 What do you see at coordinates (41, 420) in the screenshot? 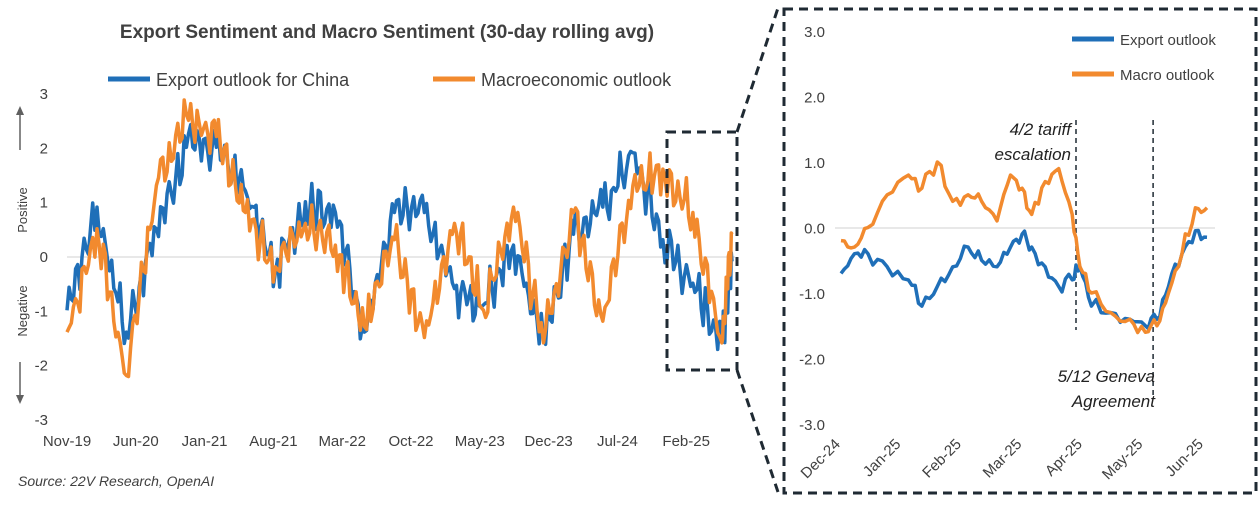
I see `y-tick-label: -3` at bounding box center [41, 420].